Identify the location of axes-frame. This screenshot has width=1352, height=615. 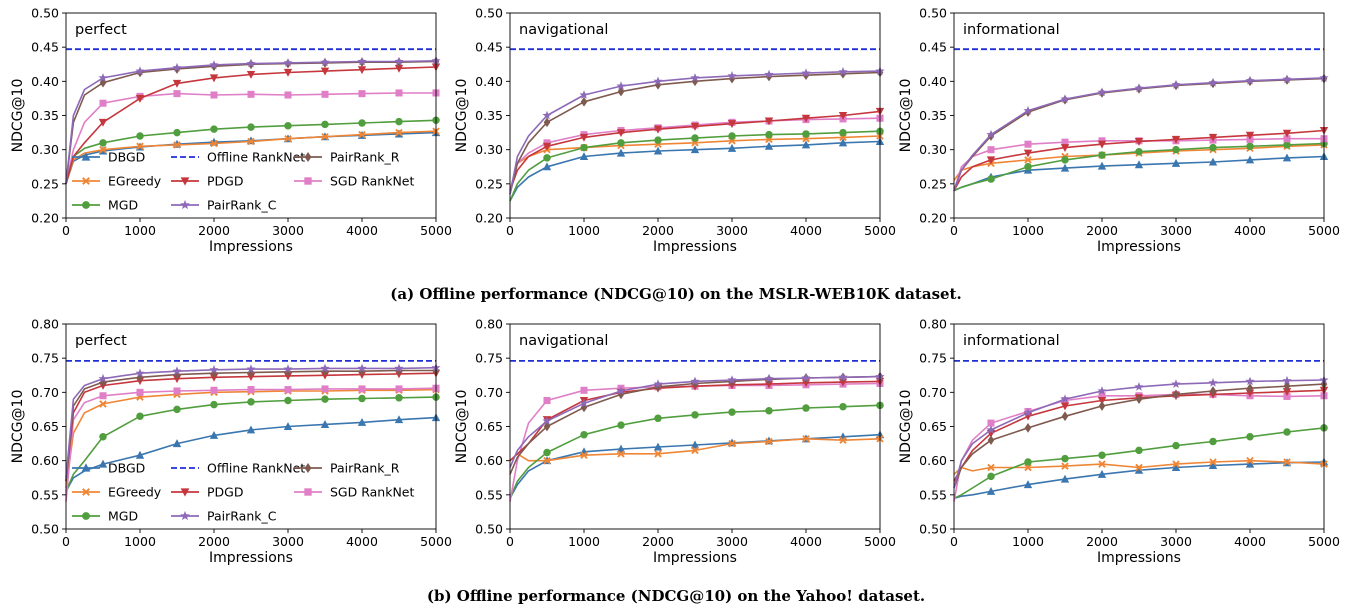
(695, 115).